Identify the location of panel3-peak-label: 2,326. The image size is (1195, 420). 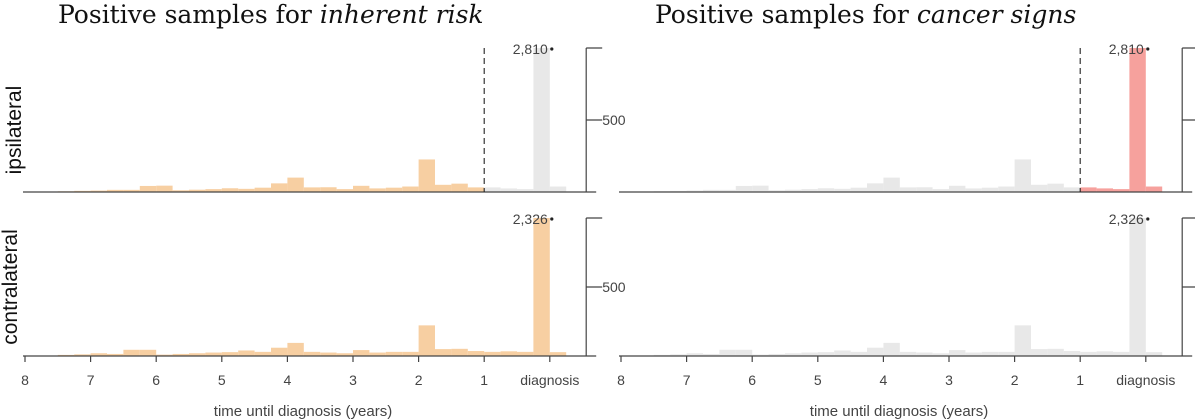
(1126, 219).